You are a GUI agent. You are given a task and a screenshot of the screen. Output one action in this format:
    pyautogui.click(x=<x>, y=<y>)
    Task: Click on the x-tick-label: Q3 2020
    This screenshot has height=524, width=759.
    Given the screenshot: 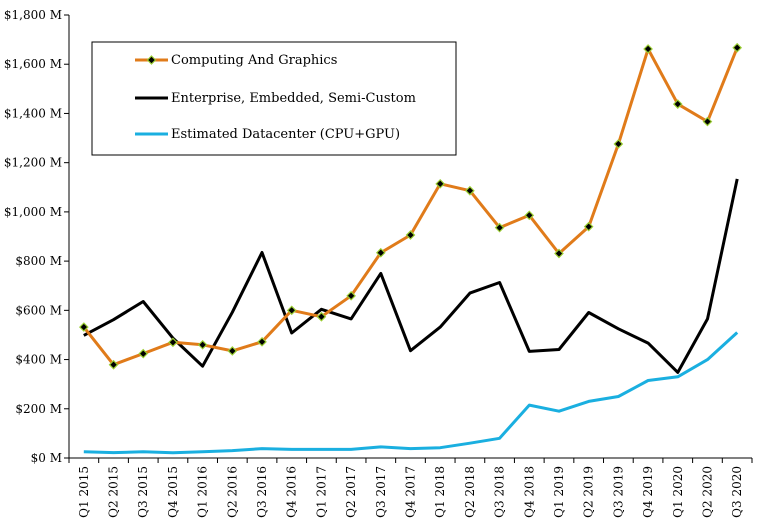 What is the action you would take?
    pyautogui.click(x=737, y=492)
    